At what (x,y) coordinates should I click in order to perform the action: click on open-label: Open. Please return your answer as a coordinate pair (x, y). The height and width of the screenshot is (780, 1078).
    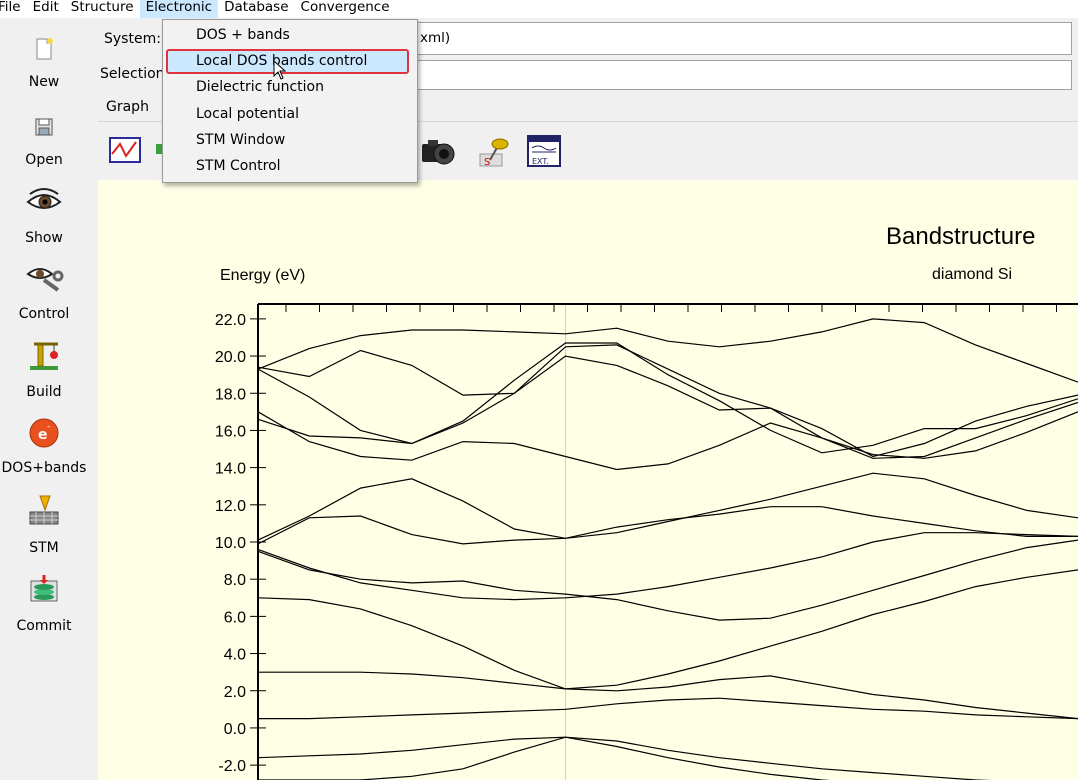
    Looking at the image, I should click on (44, 160).